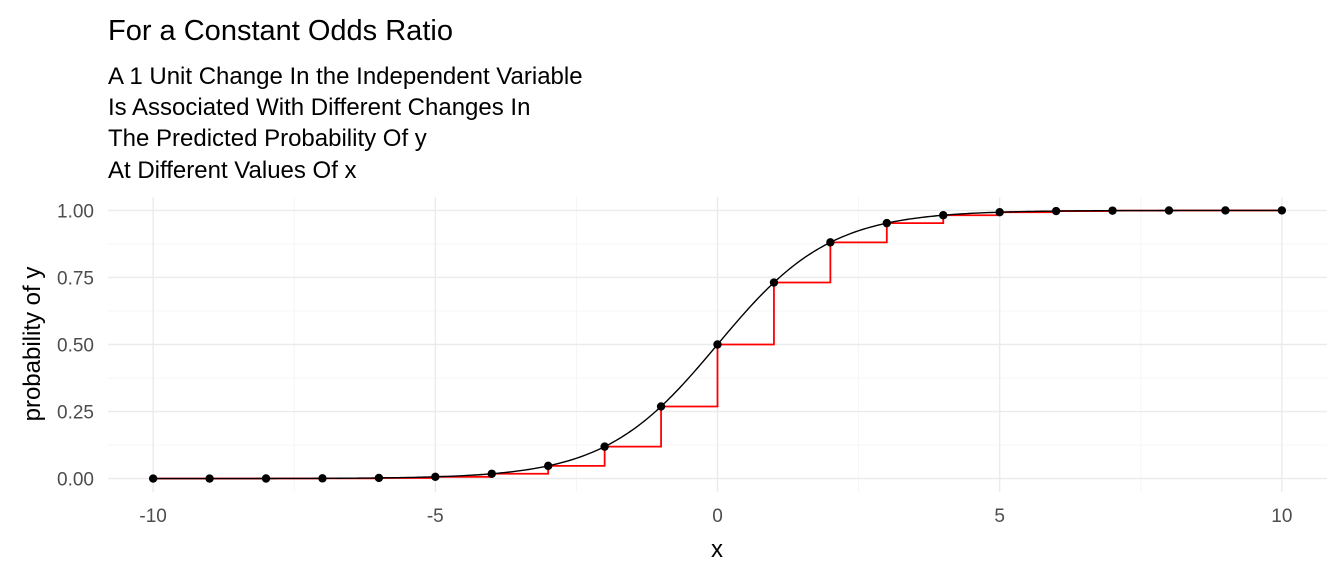  I want to click on x-tick-label-2: 0, so click(717, 516).